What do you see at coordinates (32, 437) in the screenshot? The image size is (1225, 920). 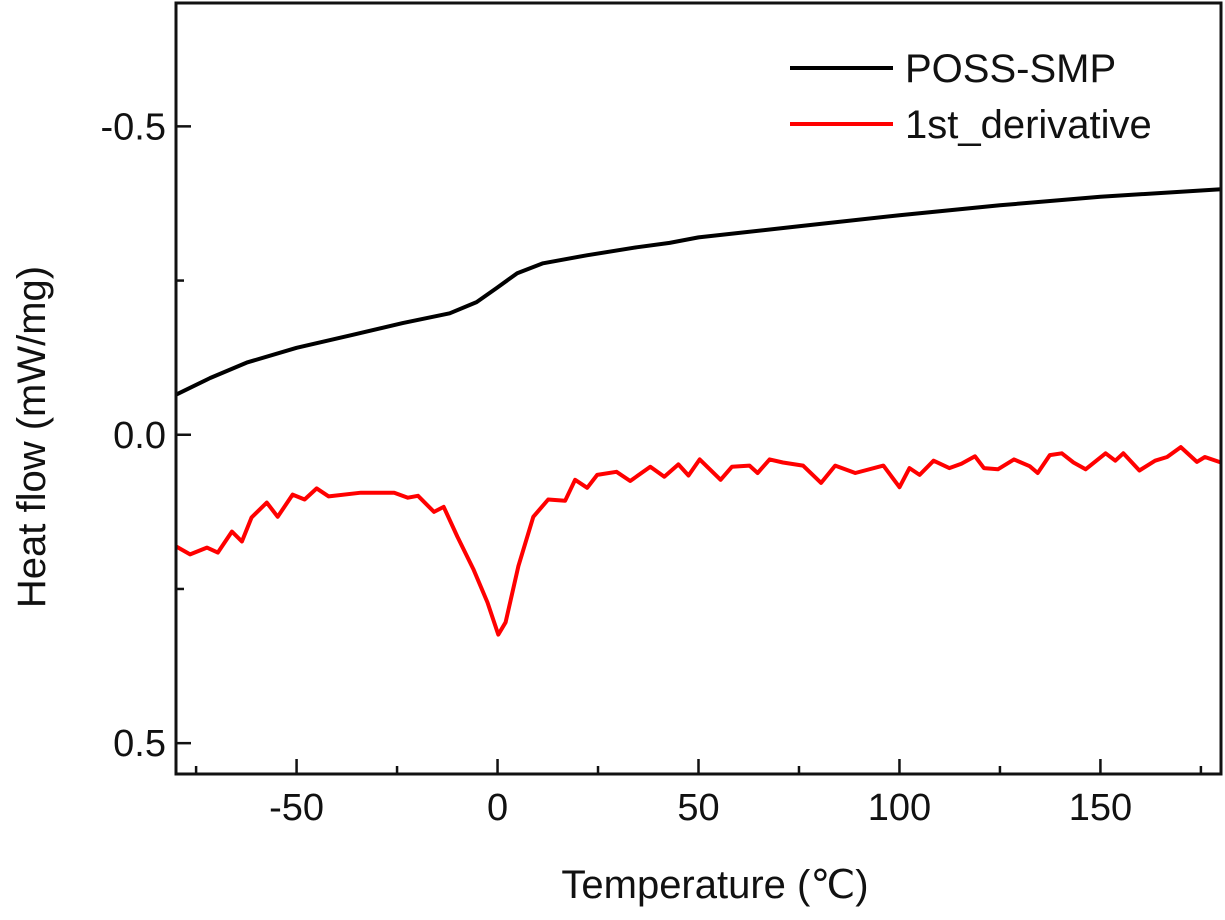 I see `y-axis-label: Heat flow (mW/mg)` at bounding box center [32, 437].